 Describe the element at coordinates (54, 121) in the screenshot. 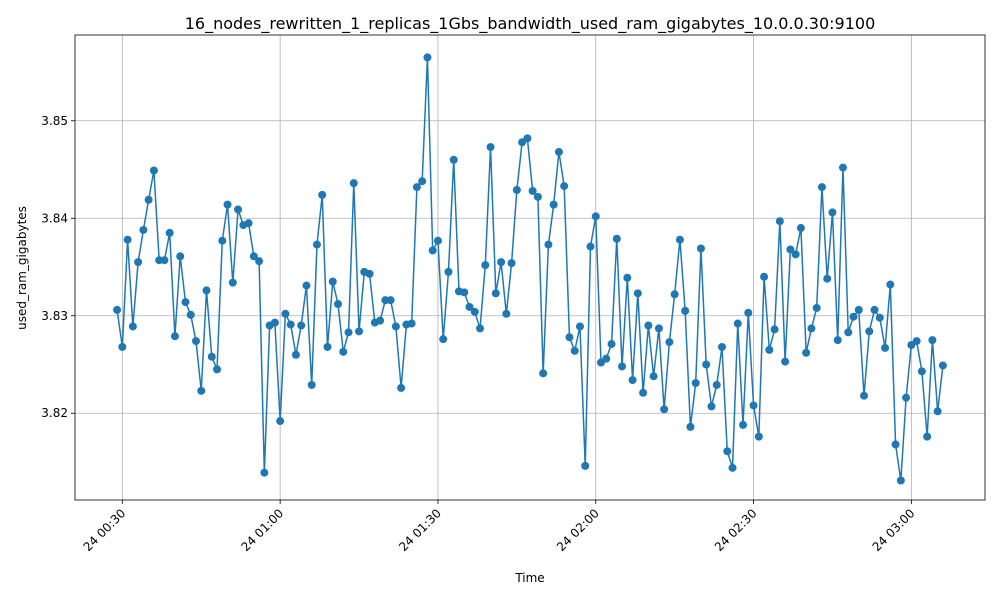

I see `y-tick-label: 3.85` at that location.